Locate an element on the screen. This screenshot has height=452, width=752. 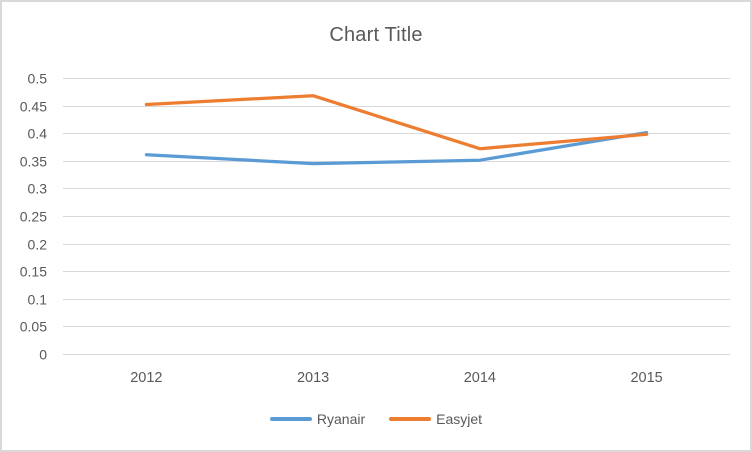
x-tick-label: 2015 is located at coordinates (646, 378).